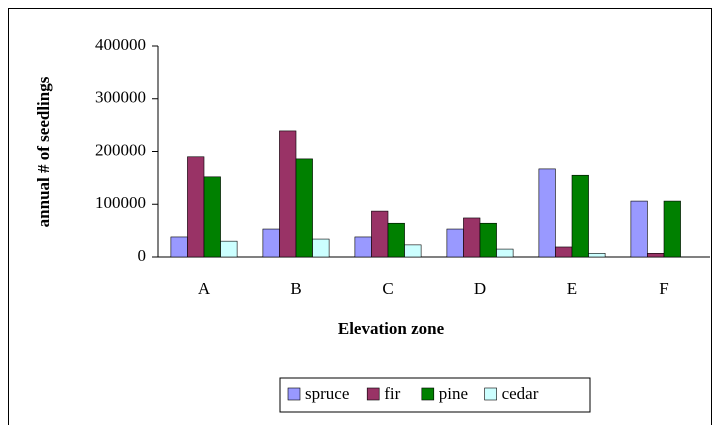  I want to click on y-tick-label: 200000, so click(120, 149).